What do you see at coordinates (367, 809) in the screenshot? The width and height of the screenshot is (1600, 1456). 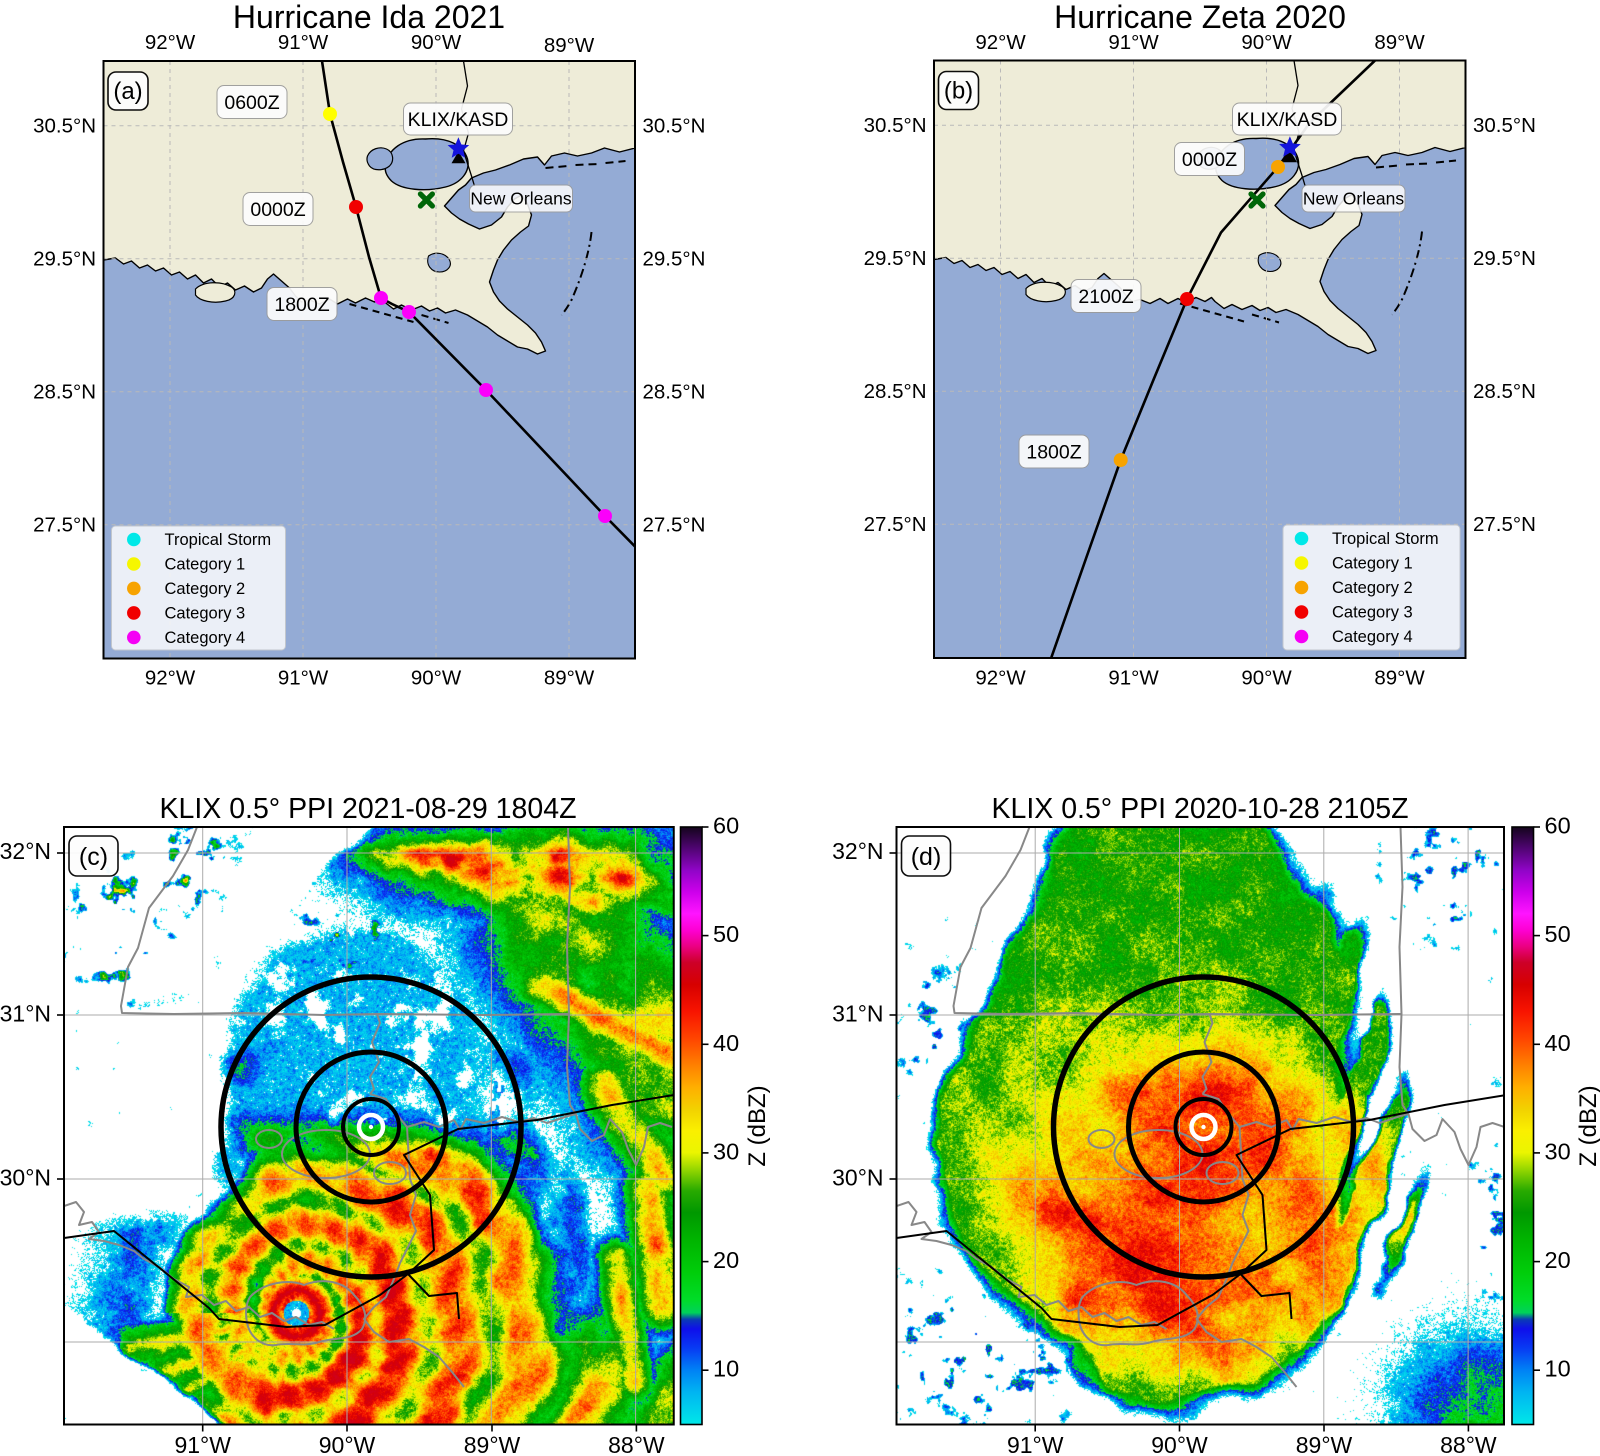 I see `svg-text: KLIX 0.5° PPI 2021-08-29 1804Z` at bounding box center [367, 809].